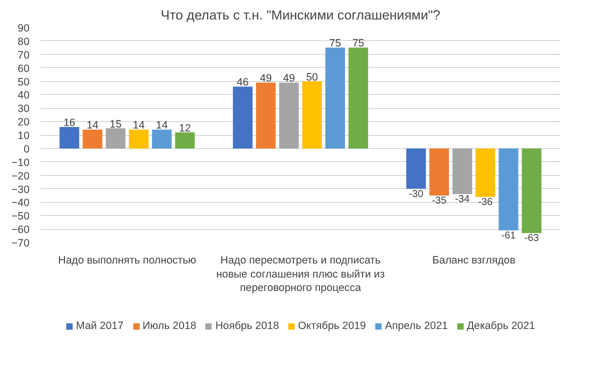 The width and height of the screenshot is (600, 389). What do you see at coordinates (486, 202) in the screenshot?
I see `data-label: -36` at bounding box center [486, 202].